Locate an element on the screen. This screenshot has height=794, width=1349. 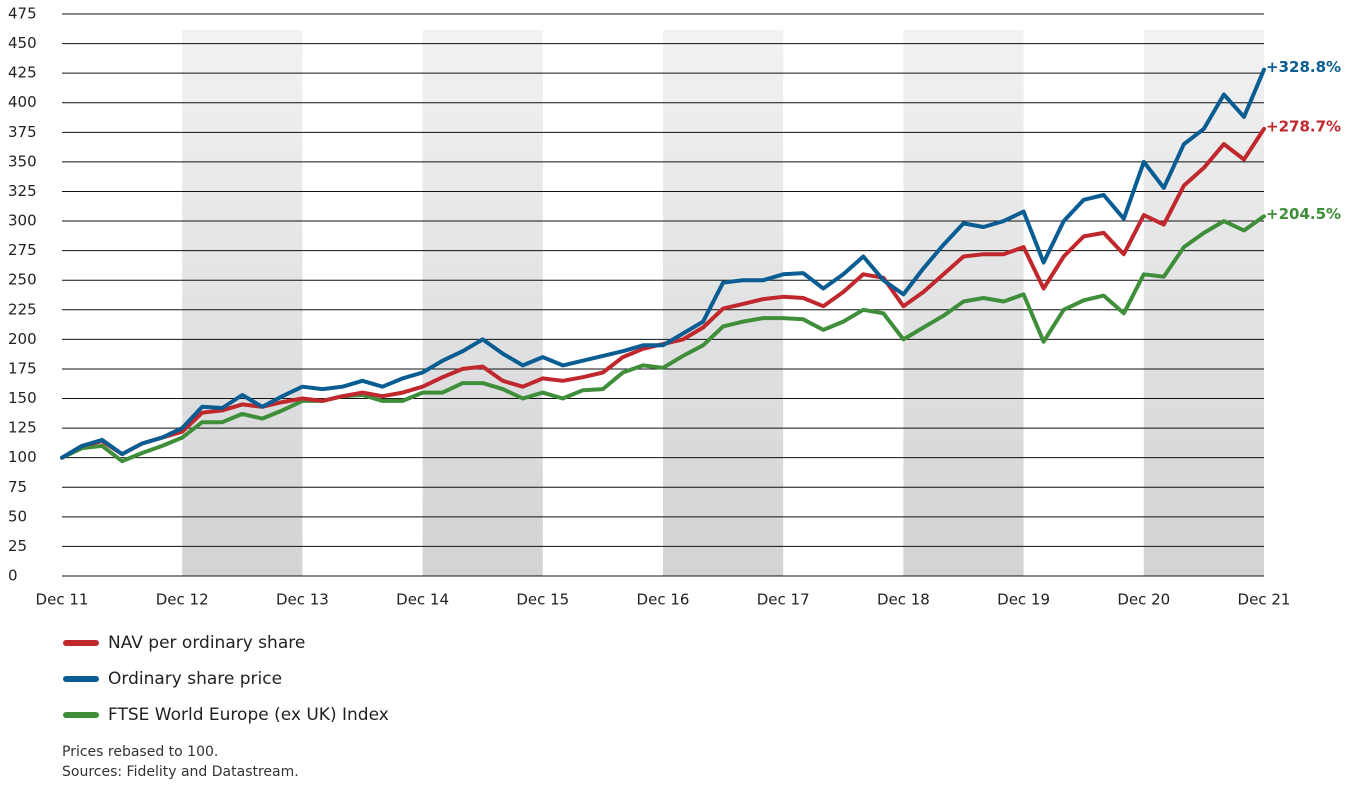
footnote: Prices rebased to 100. is located at coordinates (140, 752).